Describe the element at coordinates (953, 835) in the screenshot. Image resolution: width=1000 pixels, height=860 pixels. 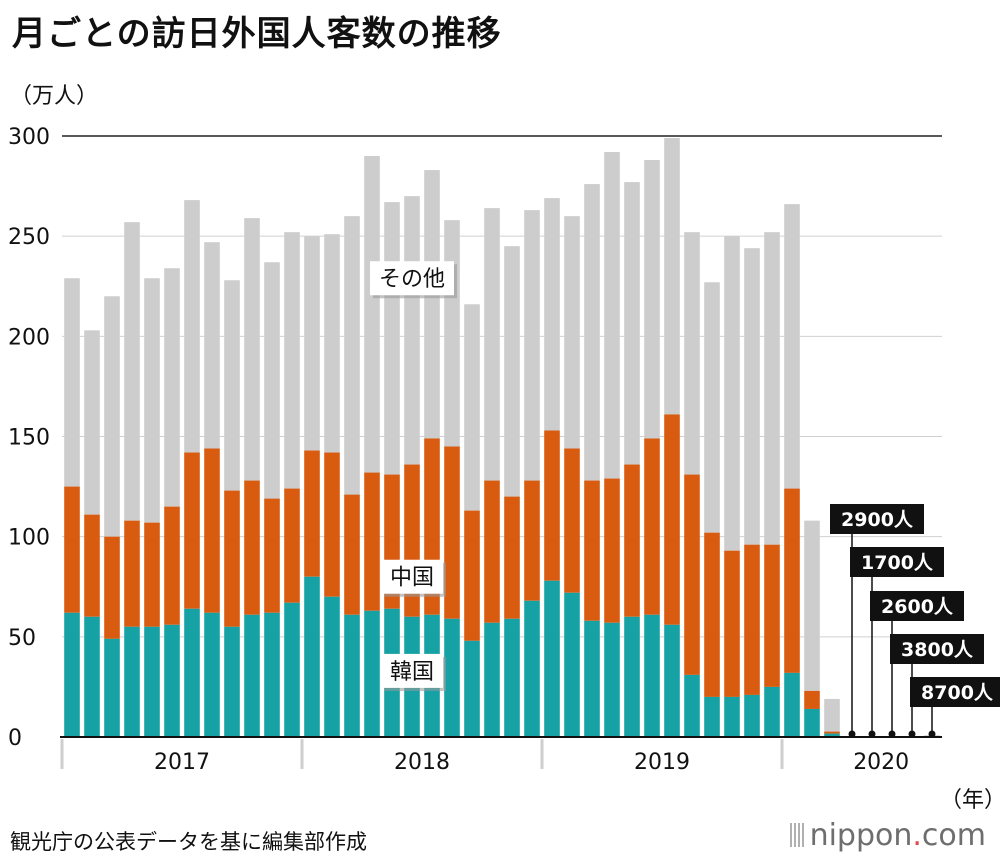
I see `brand-suffix: com` at that location.